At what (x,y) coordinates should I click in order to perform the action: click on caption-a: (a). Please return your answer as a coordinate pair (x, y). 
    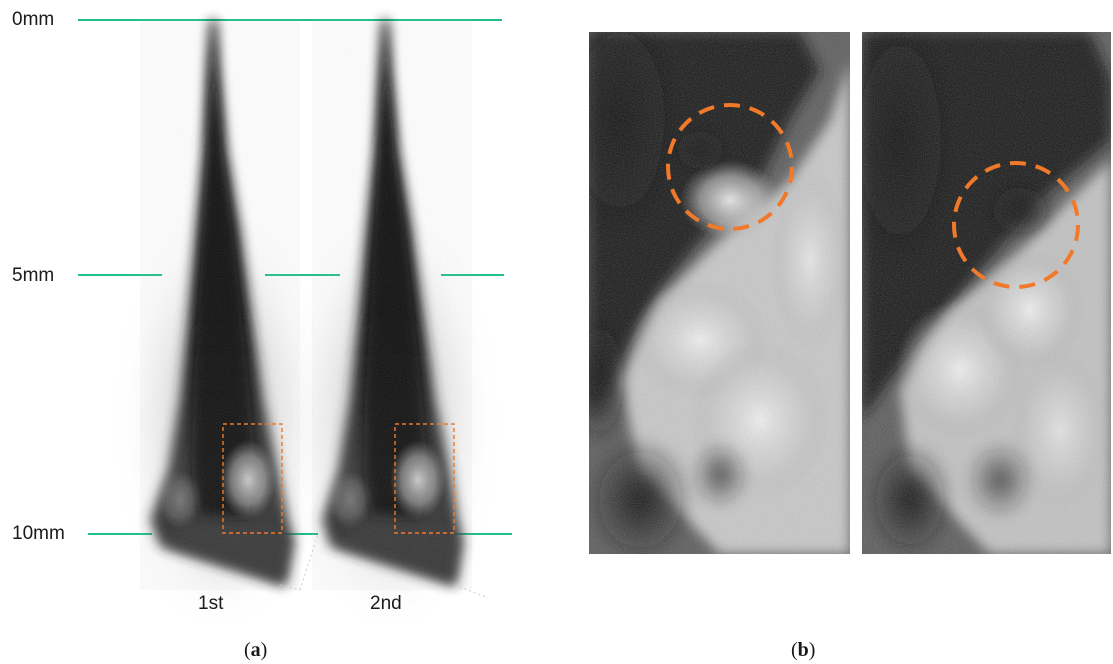
    Looking at the image, I should click on (256, 650).